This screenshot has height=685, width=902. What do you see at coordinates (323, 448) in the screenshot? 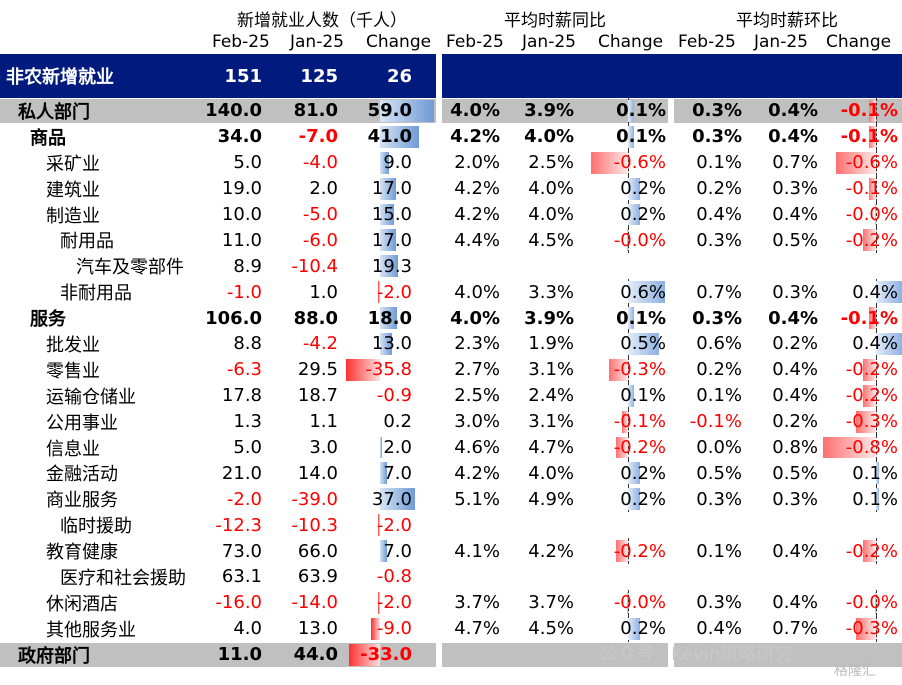
I see `cell-jan: 3.0` at bounding box center [323, 448].